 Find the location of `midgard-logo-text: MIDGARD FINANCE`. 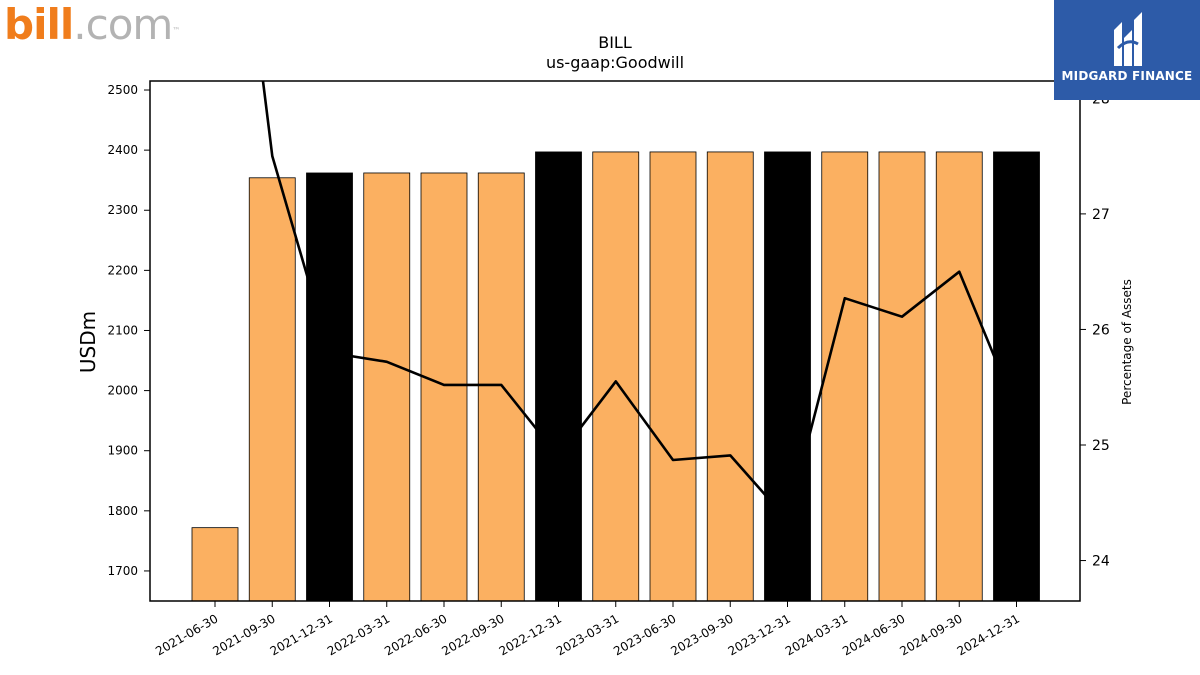

midgard-logo-text: MIDGARD FINANCE is located at coordinates (1127, 76).